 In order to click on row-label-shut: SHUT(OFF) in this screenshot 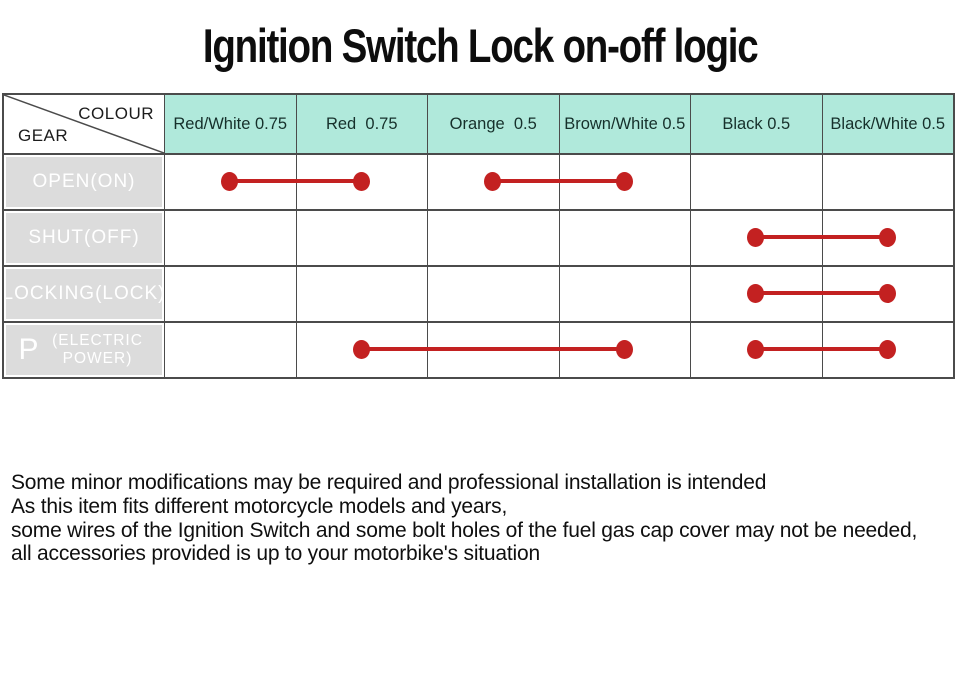, I will do `click(84, 238)`.